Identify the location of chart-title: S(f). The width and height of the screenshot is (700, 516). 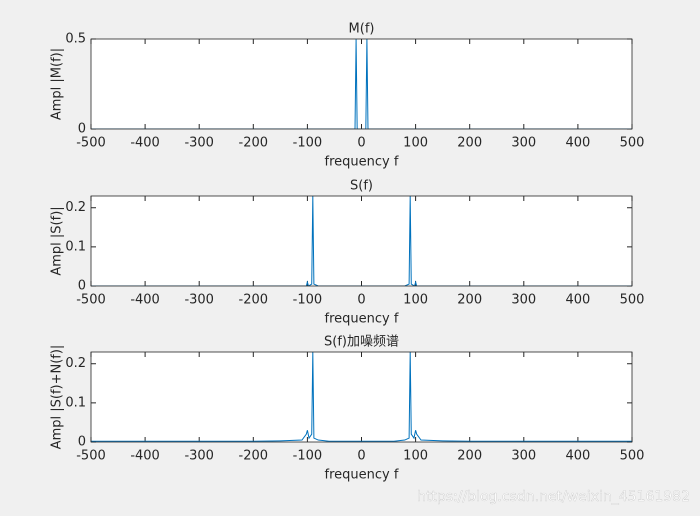
(361, 186).